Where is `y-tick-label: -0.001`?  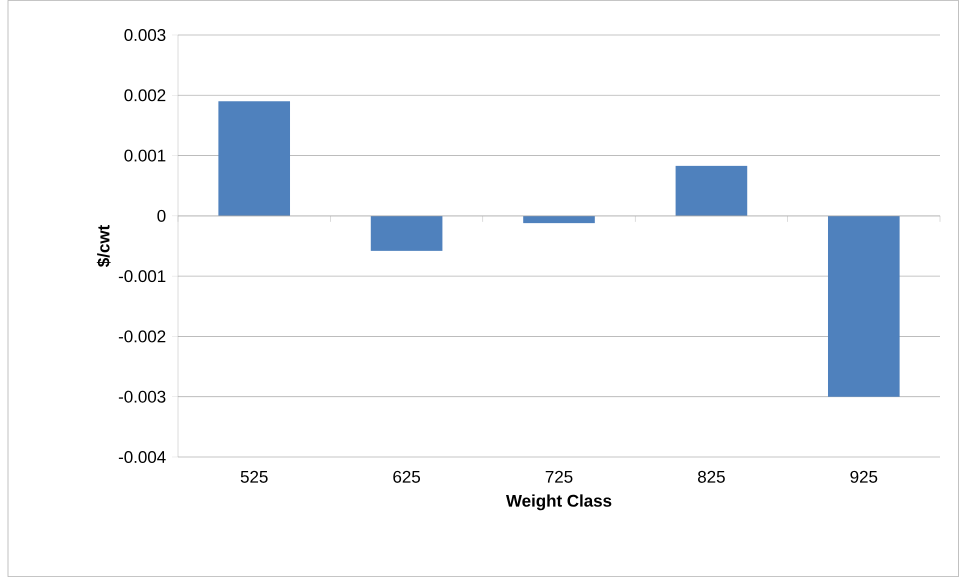 y-tick-label: -0.001 is located at coordinates (142, 276).